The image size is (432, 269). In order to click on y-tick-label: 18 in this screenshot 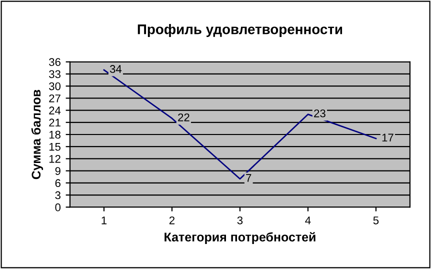, I will do `click(54, 134)`.